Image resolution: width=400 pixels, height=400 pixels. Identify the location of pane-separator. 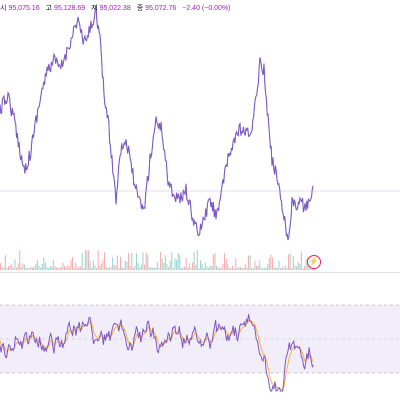
(200, 272).